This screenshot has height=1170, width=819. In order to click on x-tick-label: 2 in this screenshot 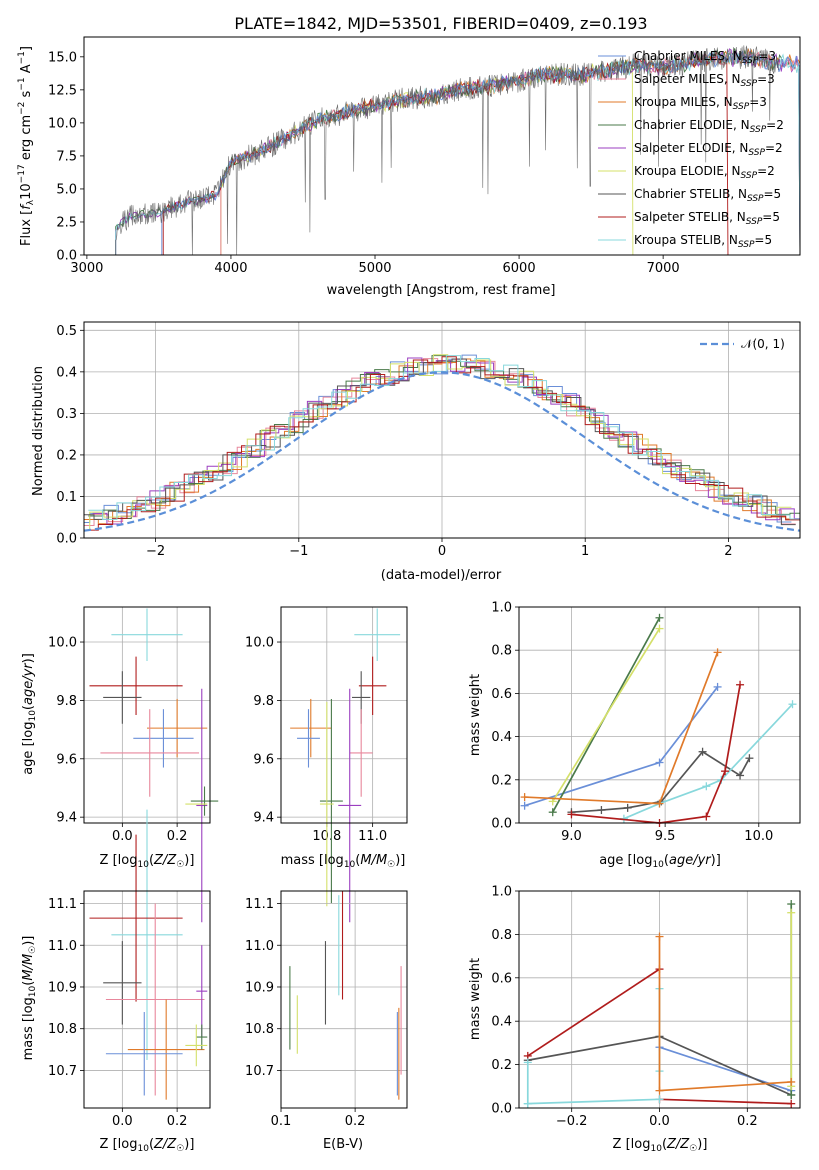, I will do `click(728, 551)`.